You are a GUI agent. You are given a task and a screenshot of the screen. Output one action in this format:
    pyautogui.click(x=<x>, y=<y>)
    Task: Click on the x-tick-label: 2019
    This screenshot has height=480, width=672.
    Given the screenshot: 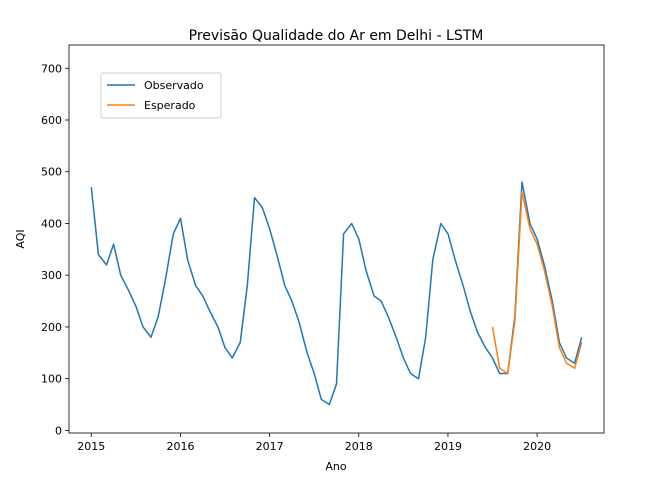 What is the action you would take?
    pyautogui.click(x=448, y=446)
    